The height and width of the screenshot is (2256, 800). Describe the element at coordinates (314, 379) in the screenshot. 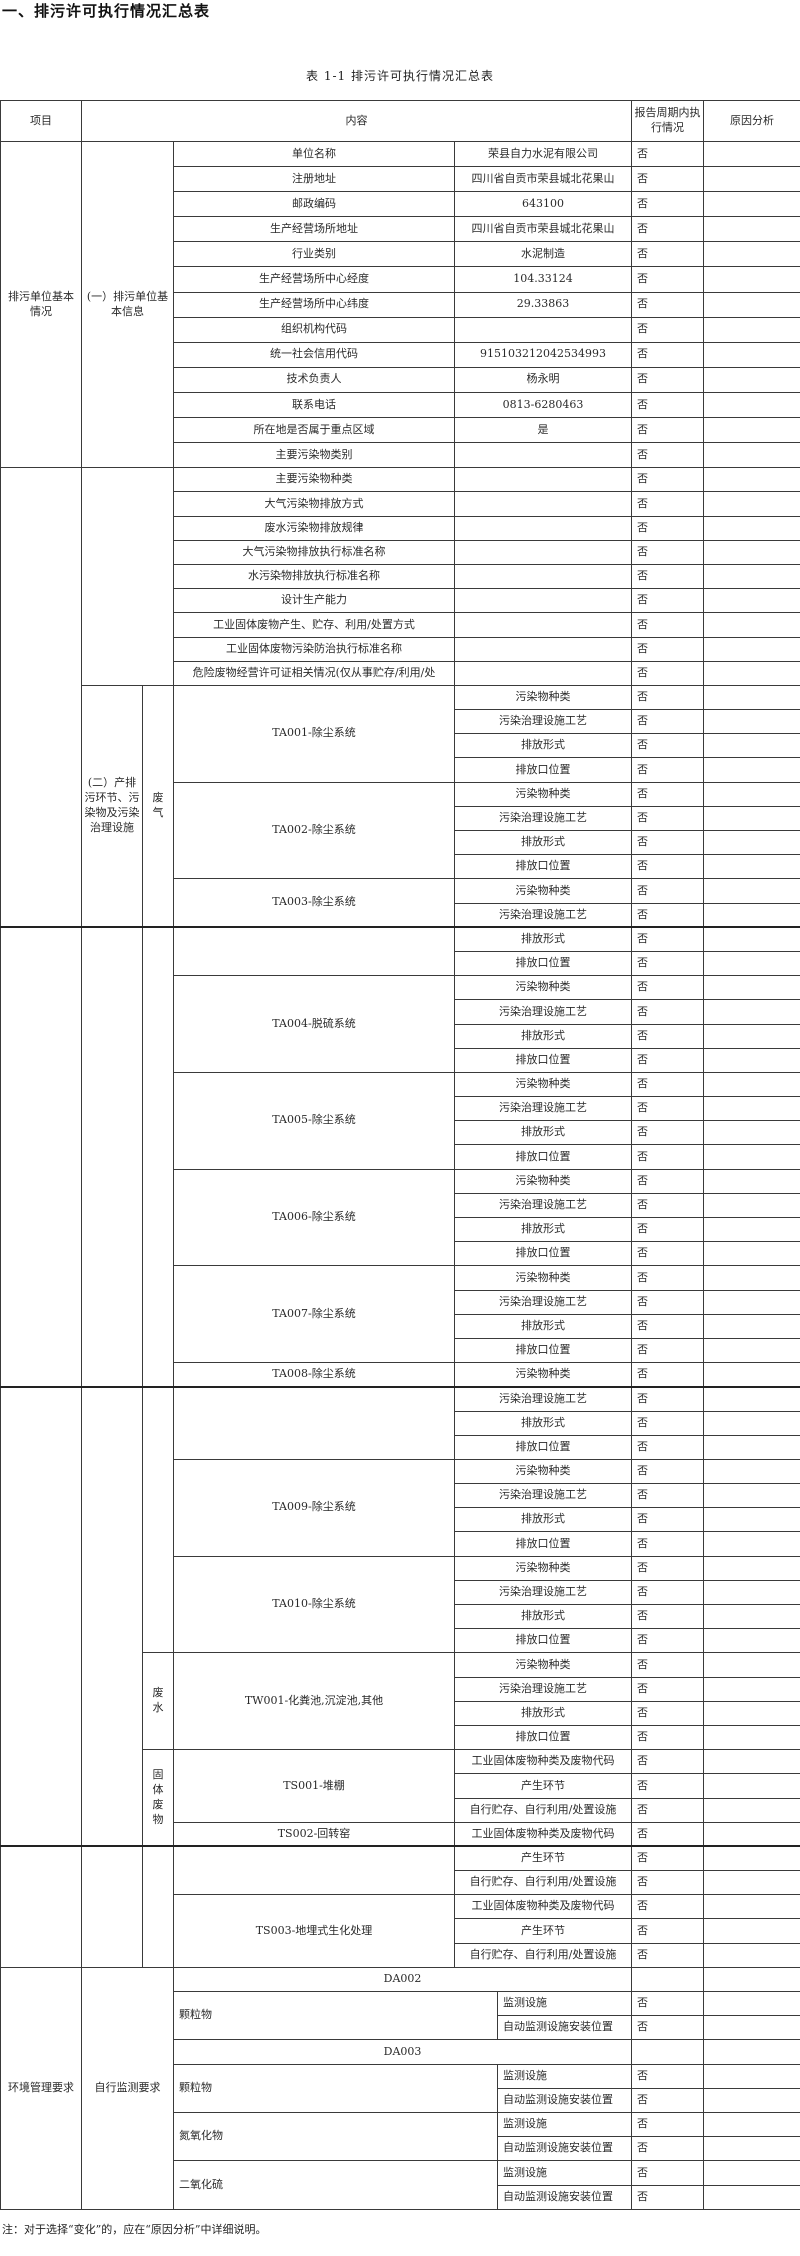

I see `field-label: 技术负责人` at that location.